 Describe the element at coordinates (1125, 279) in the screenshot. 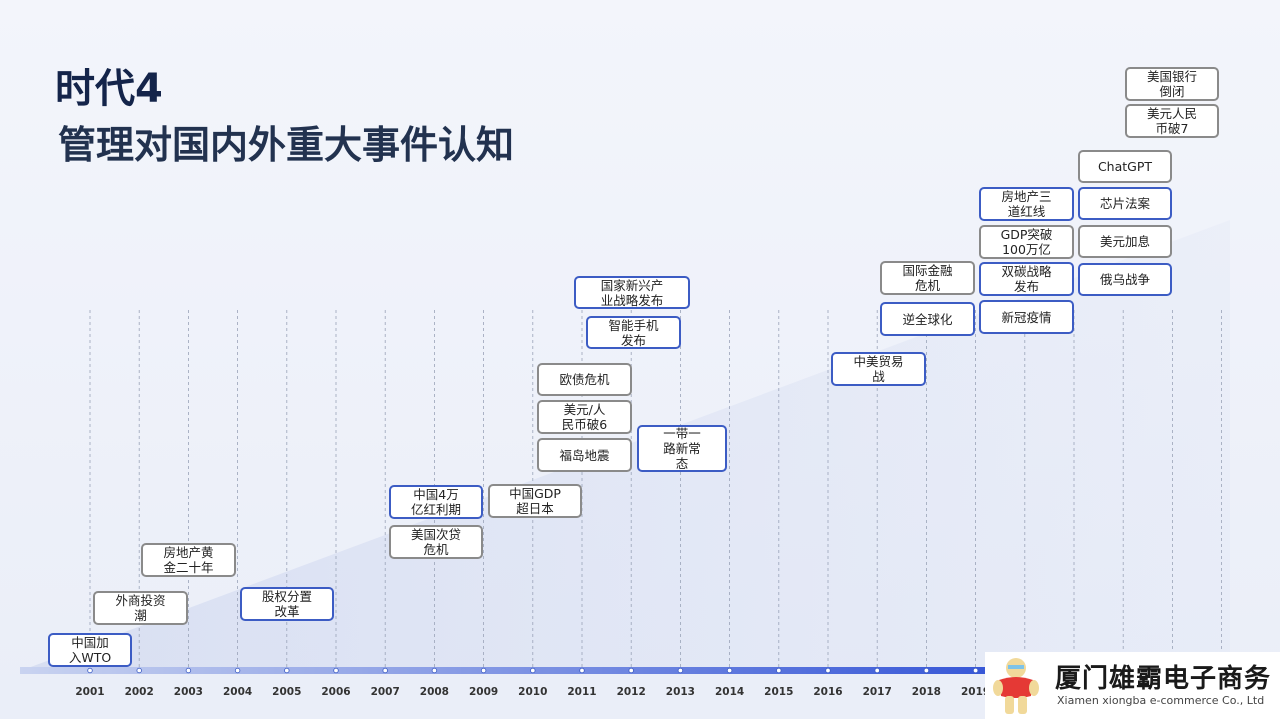

I see `event-box: 俄乌战争` at that location.